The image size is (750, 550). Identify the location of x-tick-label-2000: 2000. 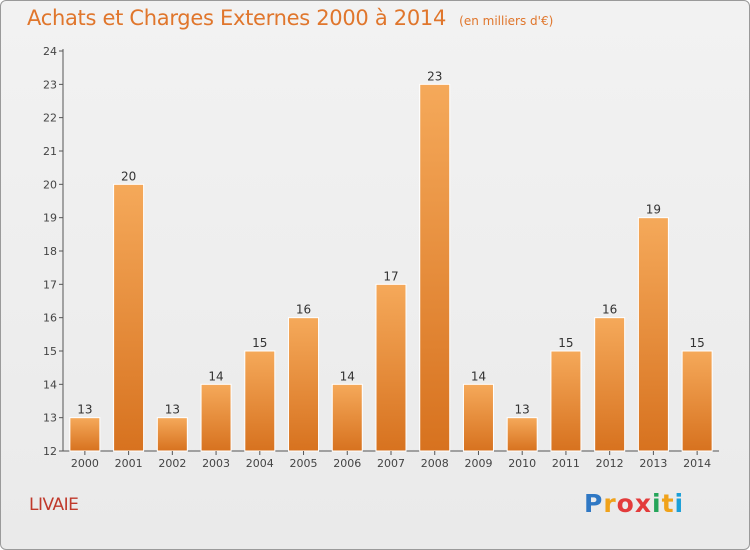
(85, 463).